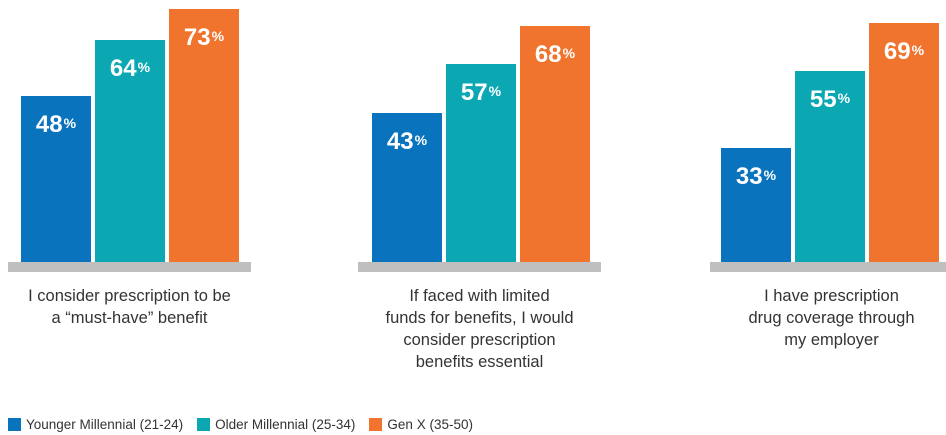 Image resolution: width=946 pixels, height=435 pixels. Describe the element at coordinates (904, 142) in the screenshot. I see `bar: 69%` at that location.